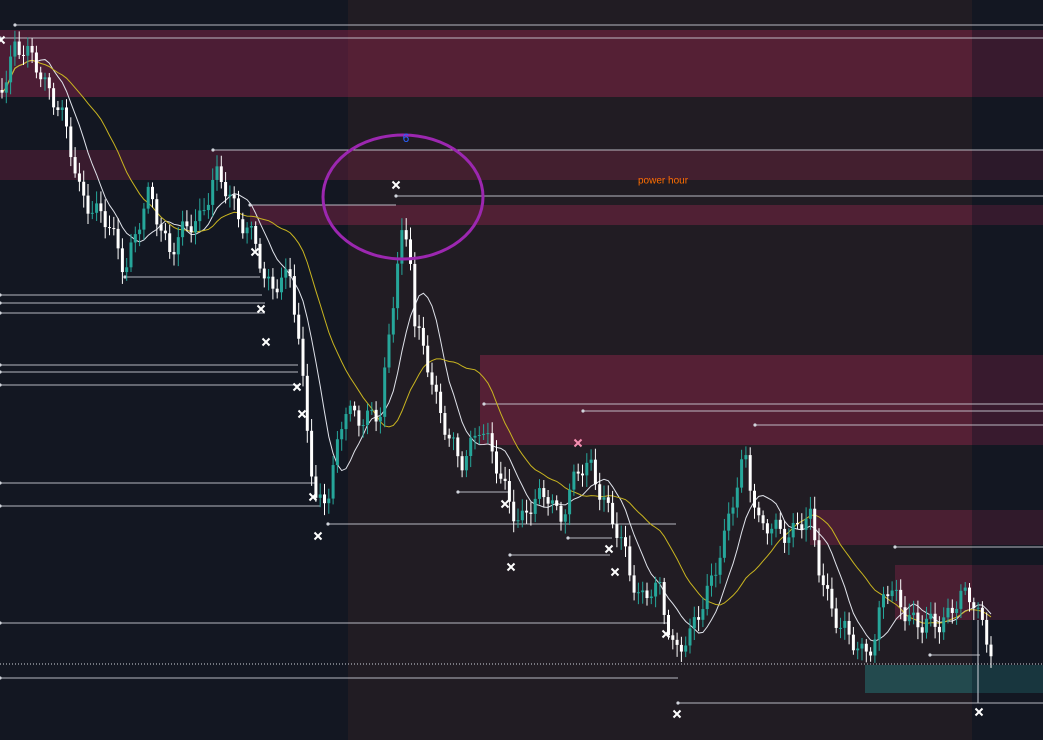  What do you see at coordinates (663, 181) in the screenshot?
I see `session-label: power hour` at bounding box center [663, 181].